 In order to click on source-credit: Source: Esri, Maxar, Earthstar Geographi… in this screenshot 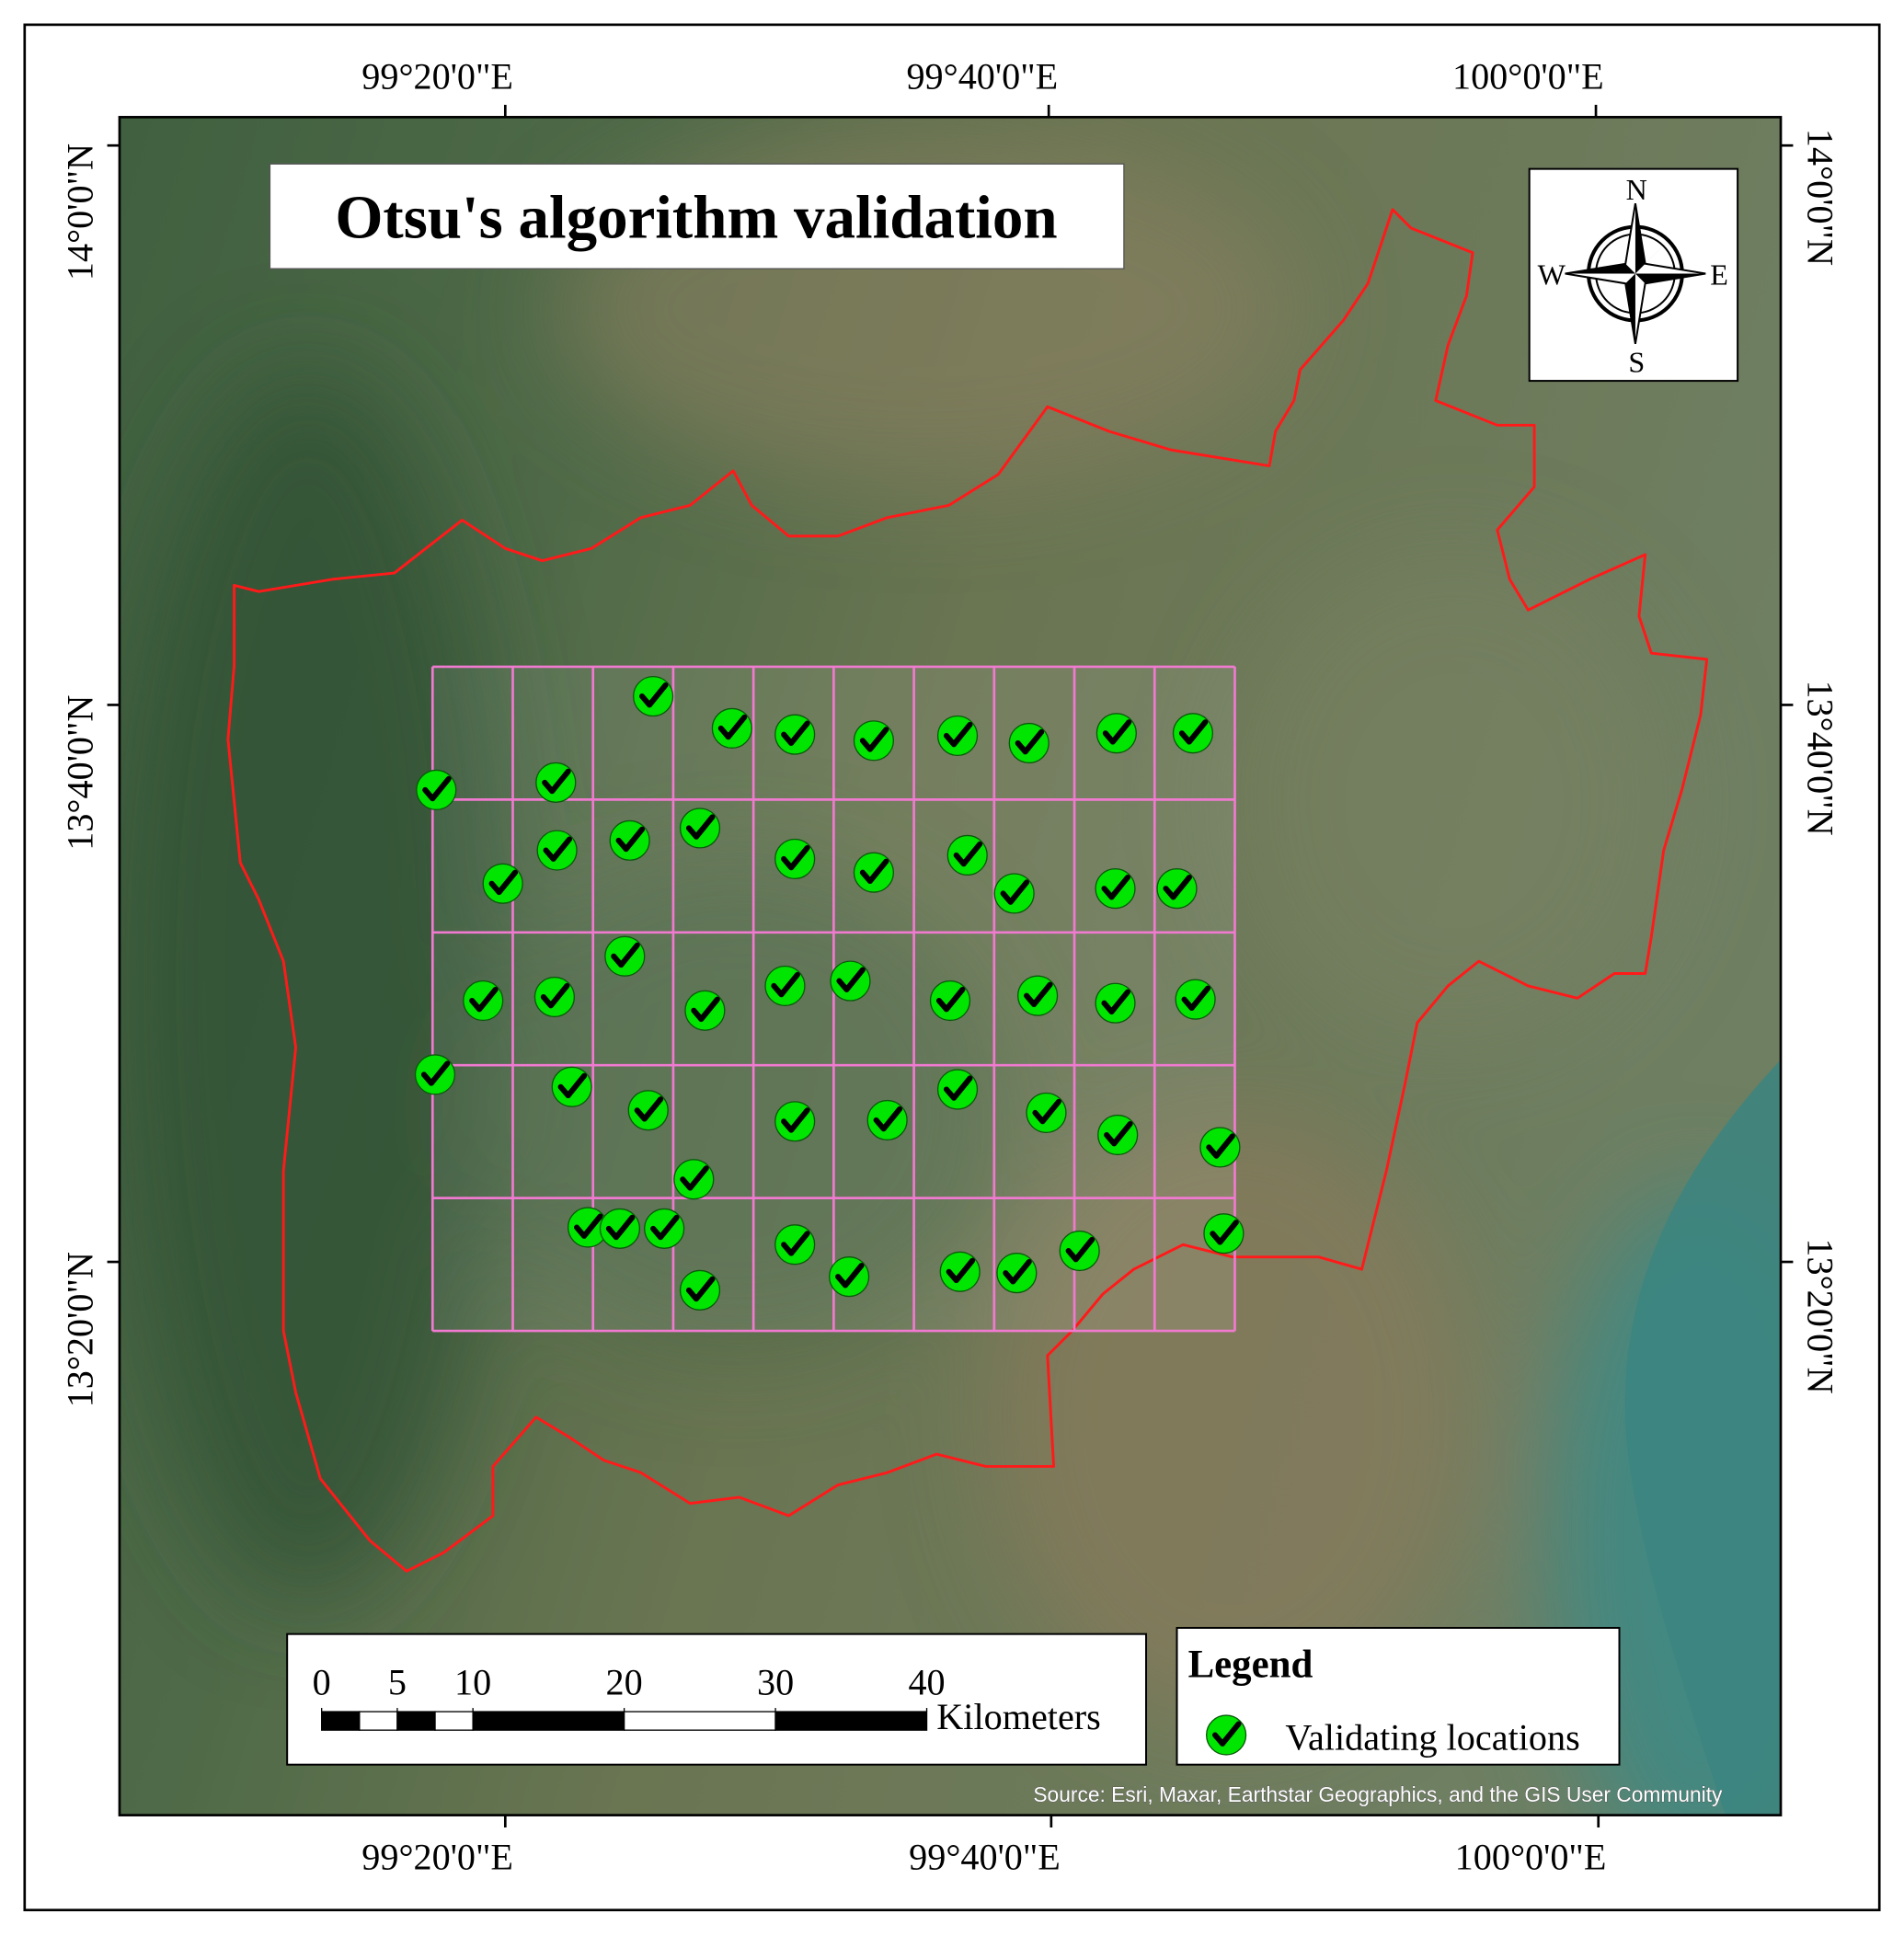, I will do `click(1378, 1794)`.